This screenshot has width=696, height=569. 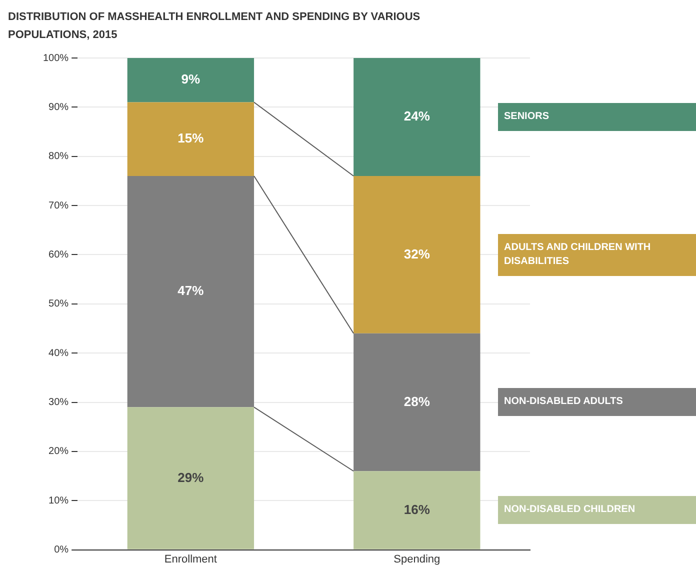 I want to click on data-label: 32%, so click(x=417, y=254).